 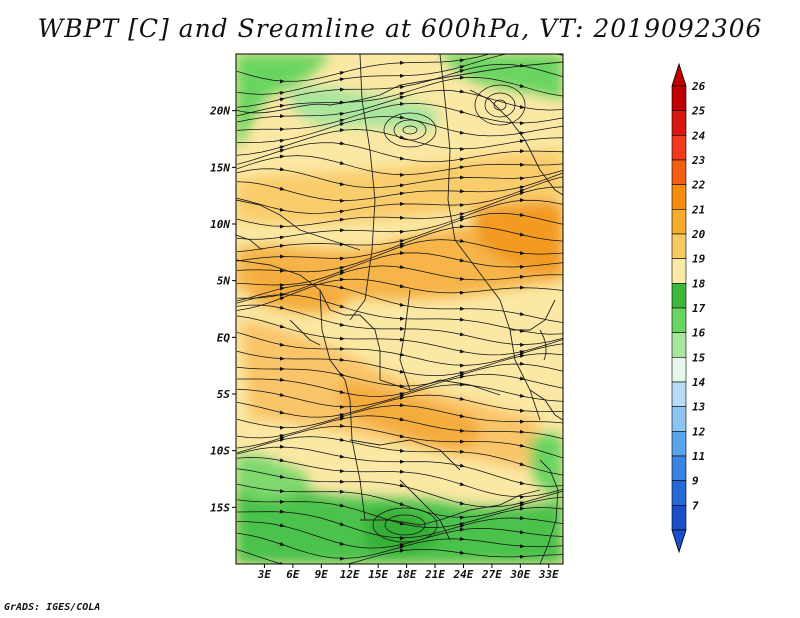 I want to click on colorbar-label: 16, so click(x=699, y=333).